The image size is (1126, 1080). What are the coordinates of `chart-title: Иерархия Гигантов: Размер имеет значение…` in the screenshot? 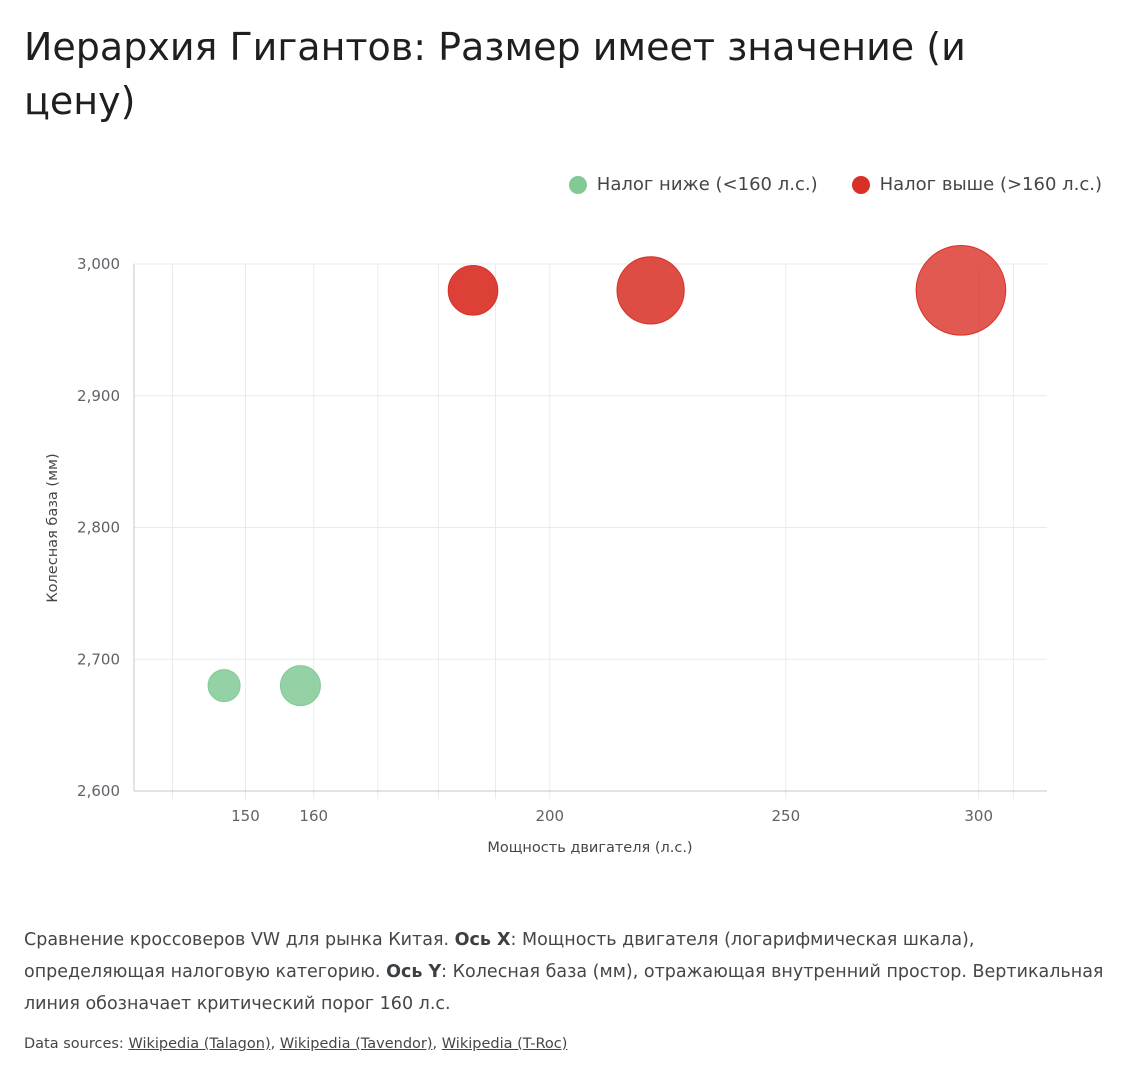 It's located at (495, 74).